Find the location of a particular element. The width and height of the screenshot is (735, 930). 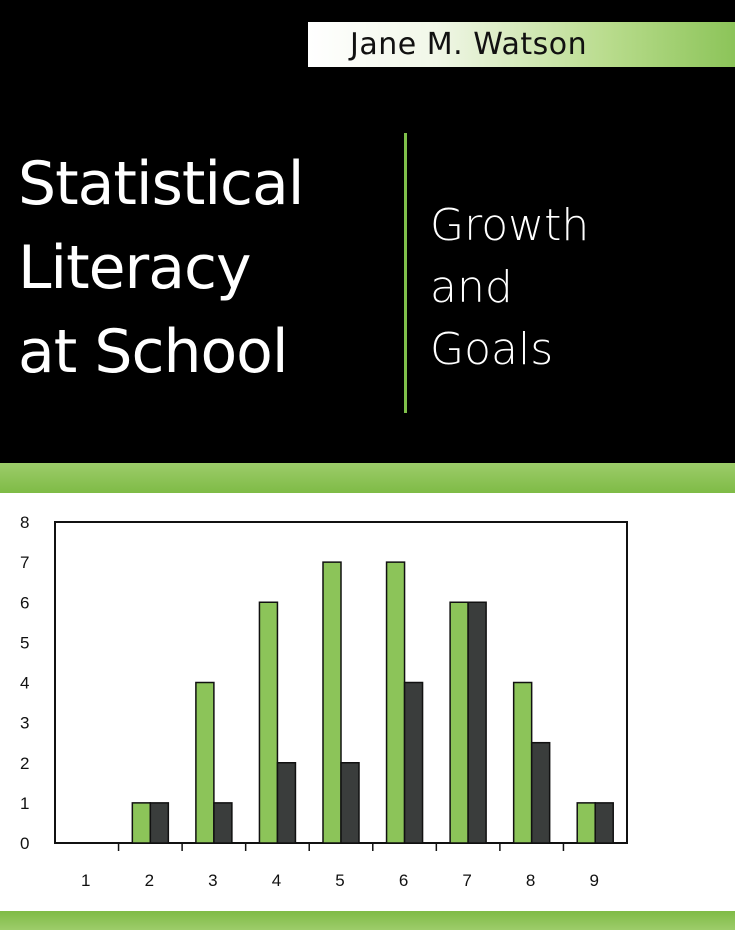

subtitle-line-1: Growth is located at coordinates (510, 225).